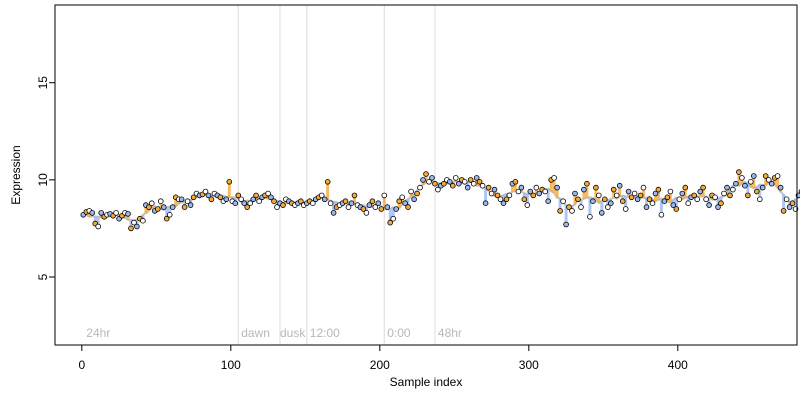 This screenshot has height=400, width=800. I want to click on condition-label-1: dawn, so click(255, 333).